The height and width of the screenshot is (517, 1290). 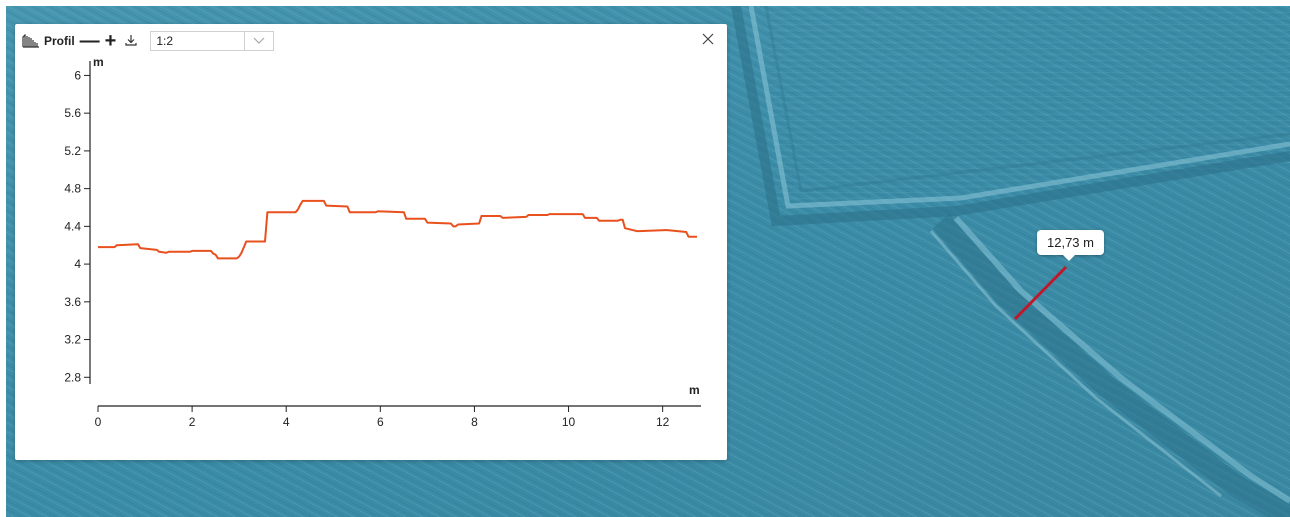 I want to click on panel-title: Profil, so click(x=59, y=41).